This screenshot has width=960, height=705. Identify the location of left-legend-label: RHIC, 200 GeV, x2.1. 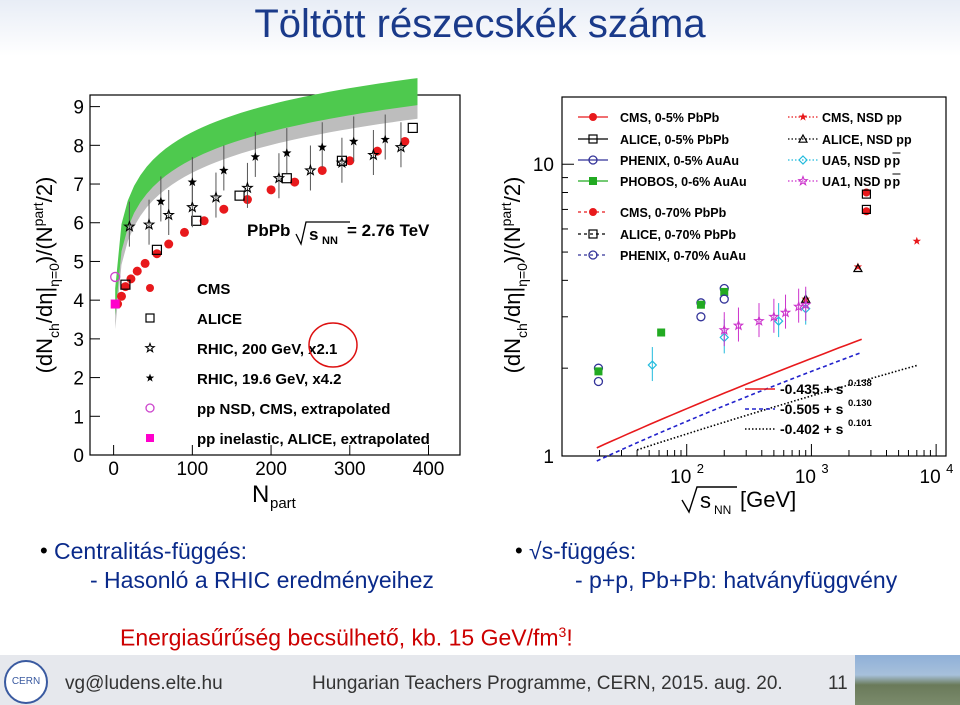
(267, 349).